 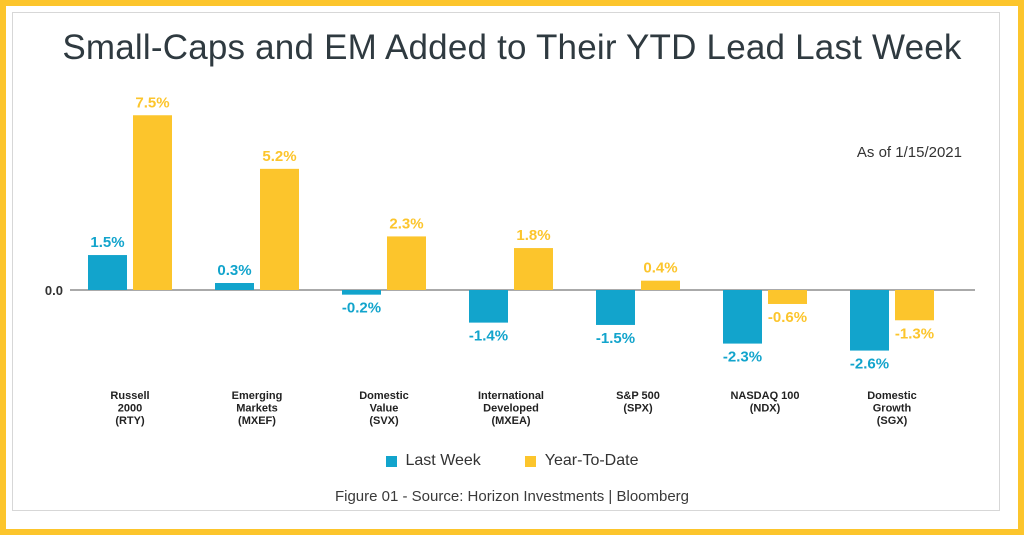 What do you see at coordinates (257, 408) in the screenshot?
I see `category-label-1: Emerging Markets (MXEF)` at bounding box center [257, 408].